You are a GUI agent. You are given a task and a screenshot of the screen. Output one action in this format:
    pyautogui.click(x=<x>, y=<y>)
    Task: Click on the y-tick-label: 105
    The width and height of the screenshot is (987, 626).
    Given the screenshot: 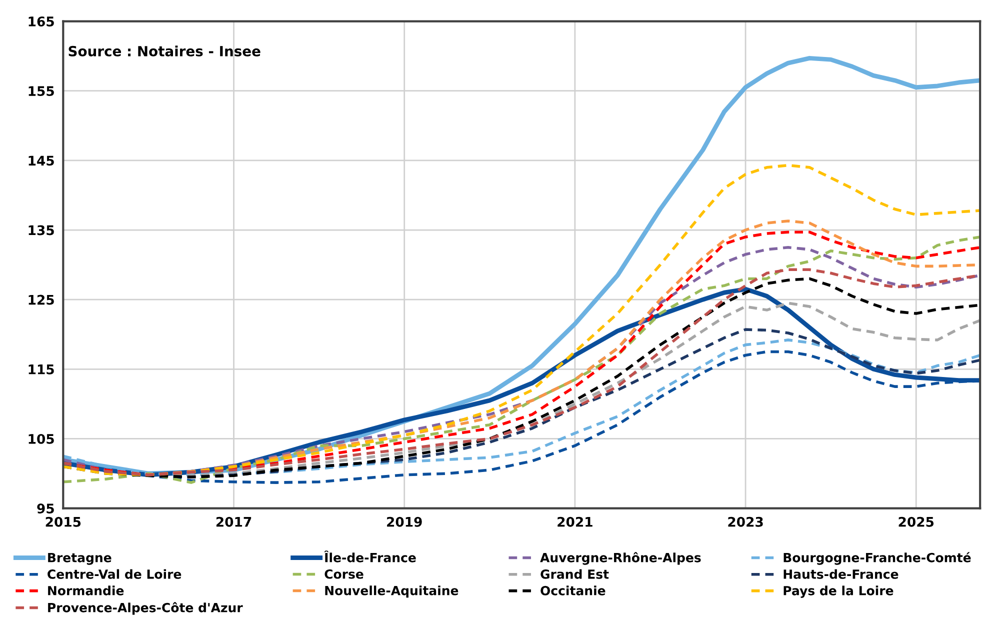 What is the action you would take?
    pyautogui.click(x=41, y=439)
    